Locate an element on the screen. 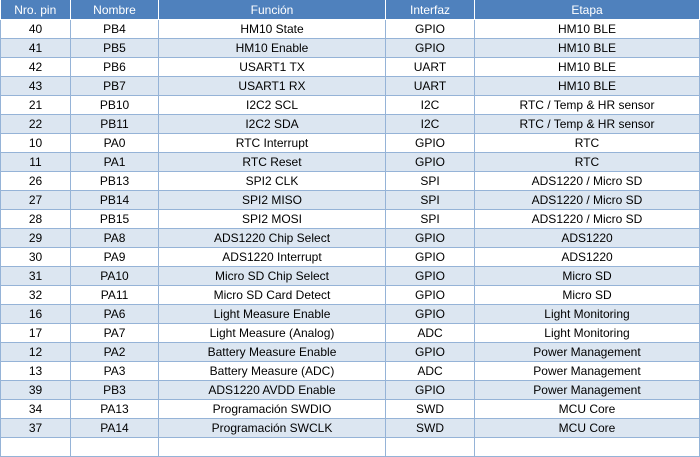  cell-pin-number: 17 is located at coordinates (35, 333).